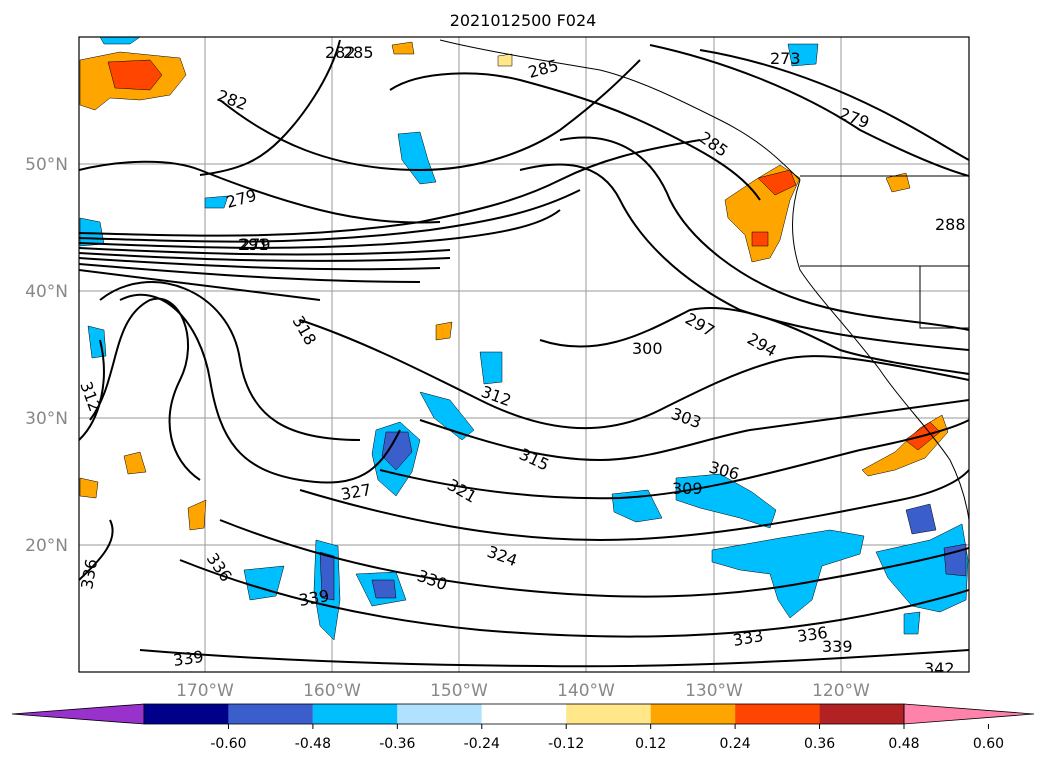  Describe the element at coordinates (523, 691) in the screenshot. I see `lon-axis: 170°W 160°W 150°W 140°W 130°W 120°W` at that location.